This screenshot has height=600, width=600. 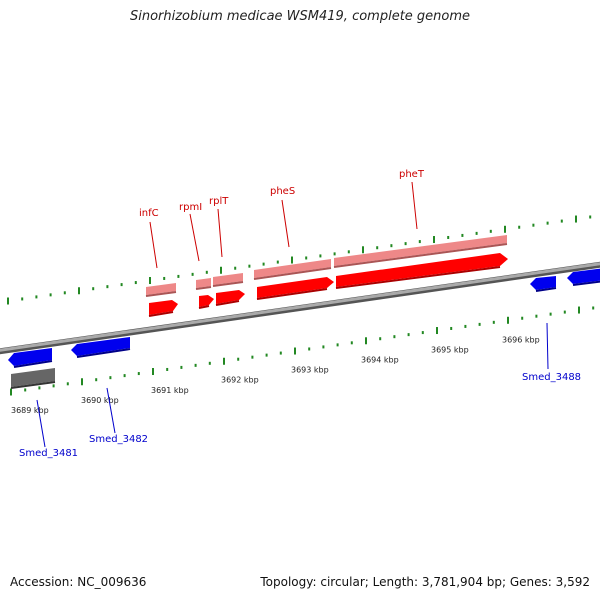 What do you see at coordinates (190, 207) in the screenshot?
I see `gene-label-rpmI: rpmI` at bounding box center [190, 207].